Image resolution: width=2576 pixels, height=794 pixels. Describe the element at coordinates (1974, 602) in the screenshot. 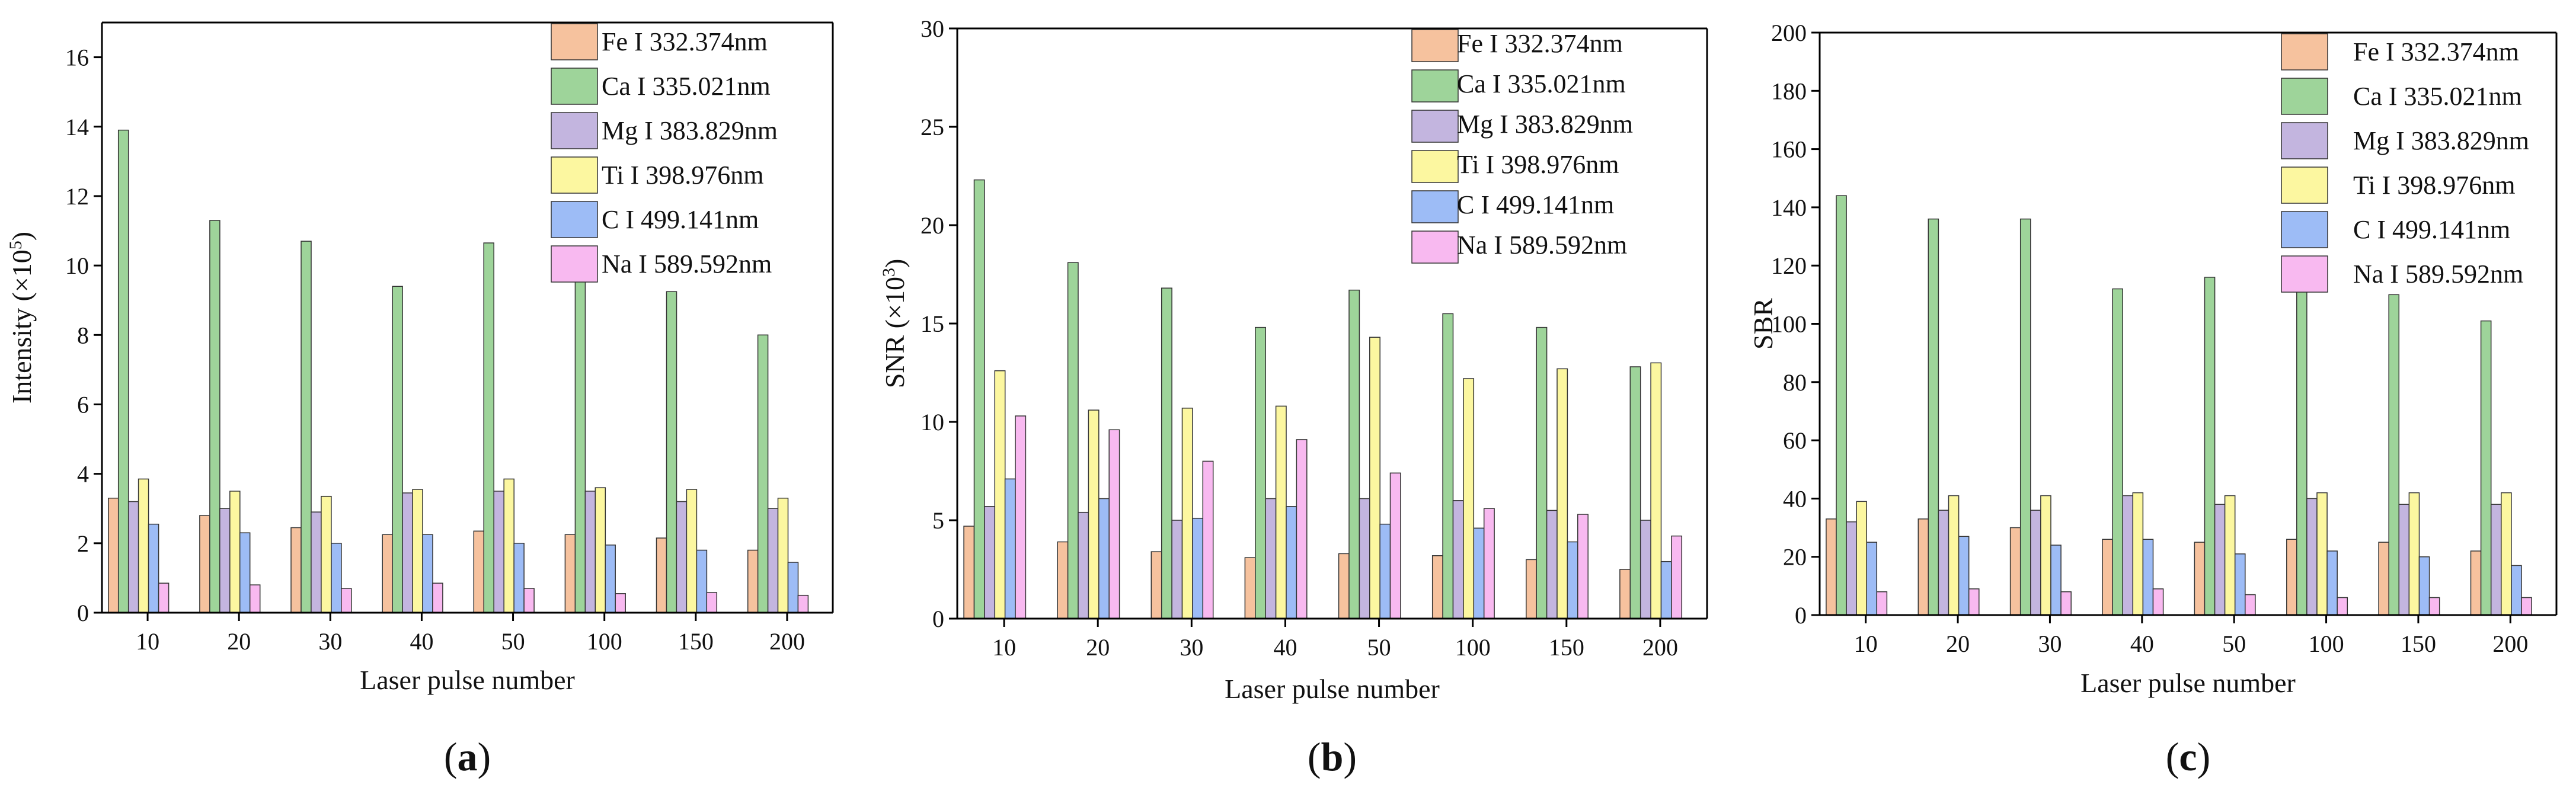

I see `bar-c-s5-c1` at that location.